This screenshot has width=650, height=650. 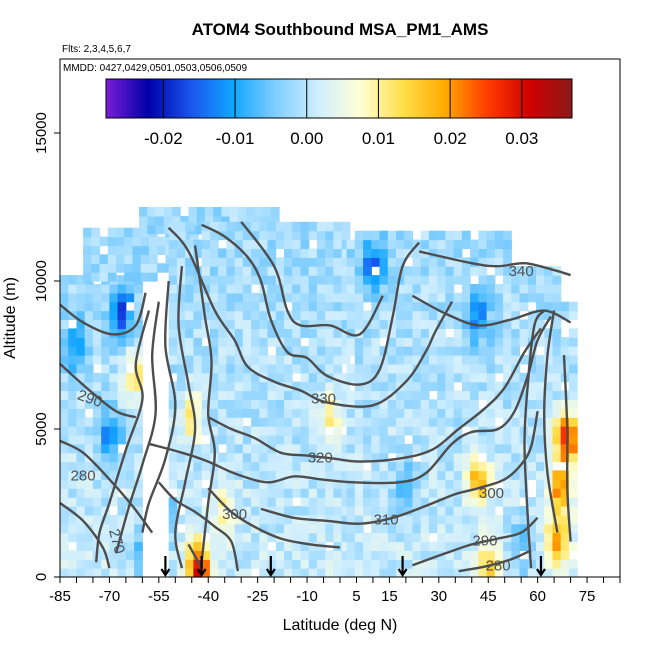 I want to click on x-tick-label: -55, so click(x=159, y=596).